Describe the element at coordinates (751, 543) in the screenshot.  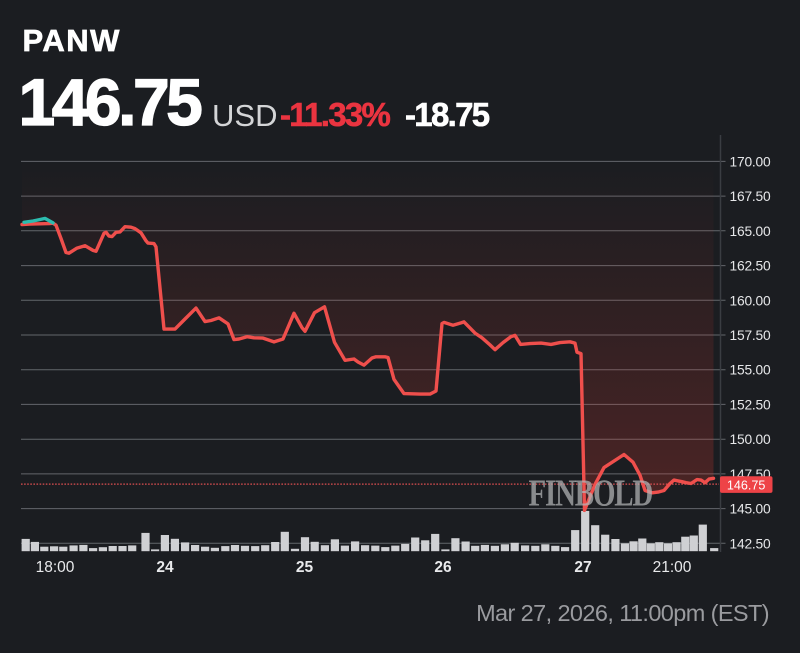
I see `svg-text: 142.50` at that location.